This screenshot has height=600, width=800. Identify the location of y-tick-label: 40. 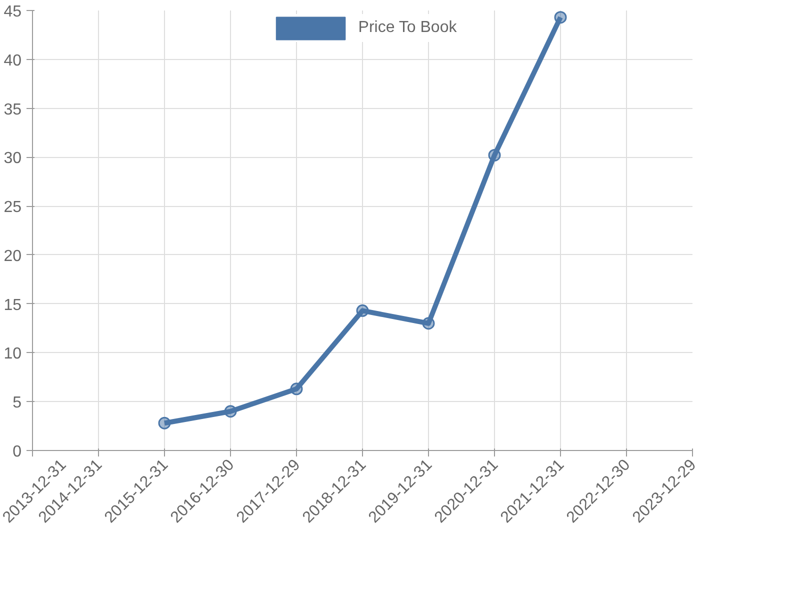
(13, 61).